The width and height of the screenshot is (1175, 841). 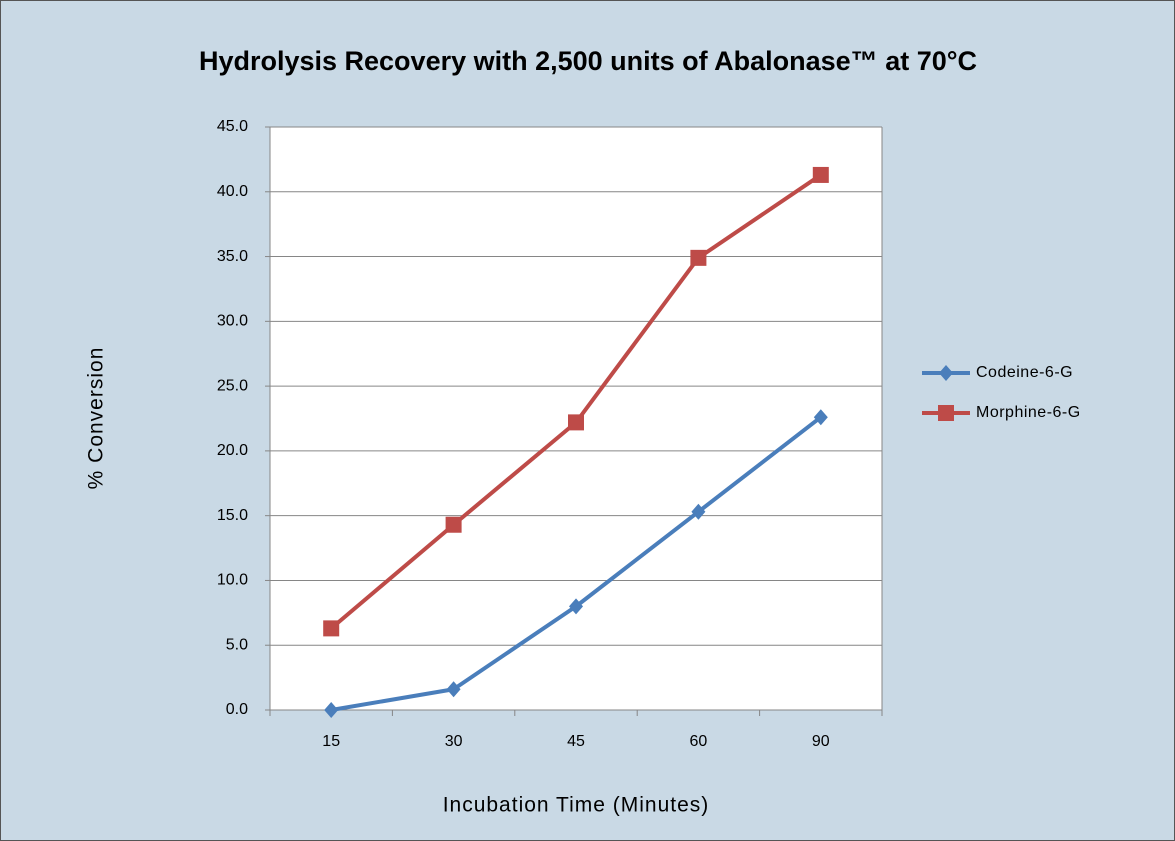 I want to click on y-tick-label: 40.0, so click(x=232, y=191).